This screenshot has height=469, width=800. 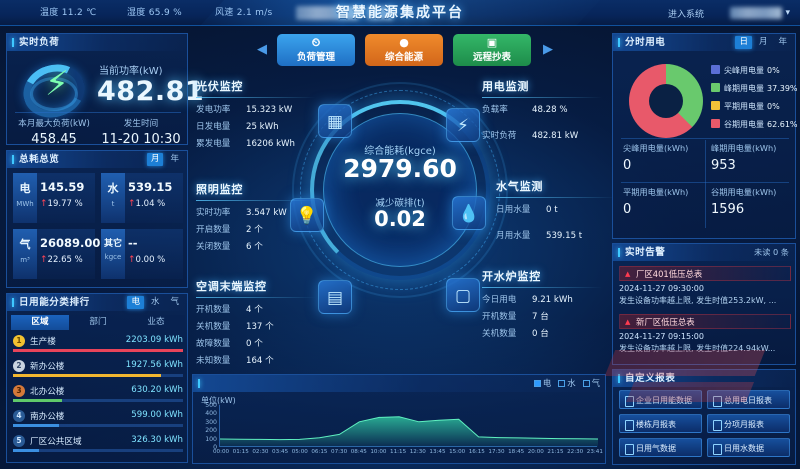 I want to click on chart-tab-water: 水, so click(x=567, y=383).